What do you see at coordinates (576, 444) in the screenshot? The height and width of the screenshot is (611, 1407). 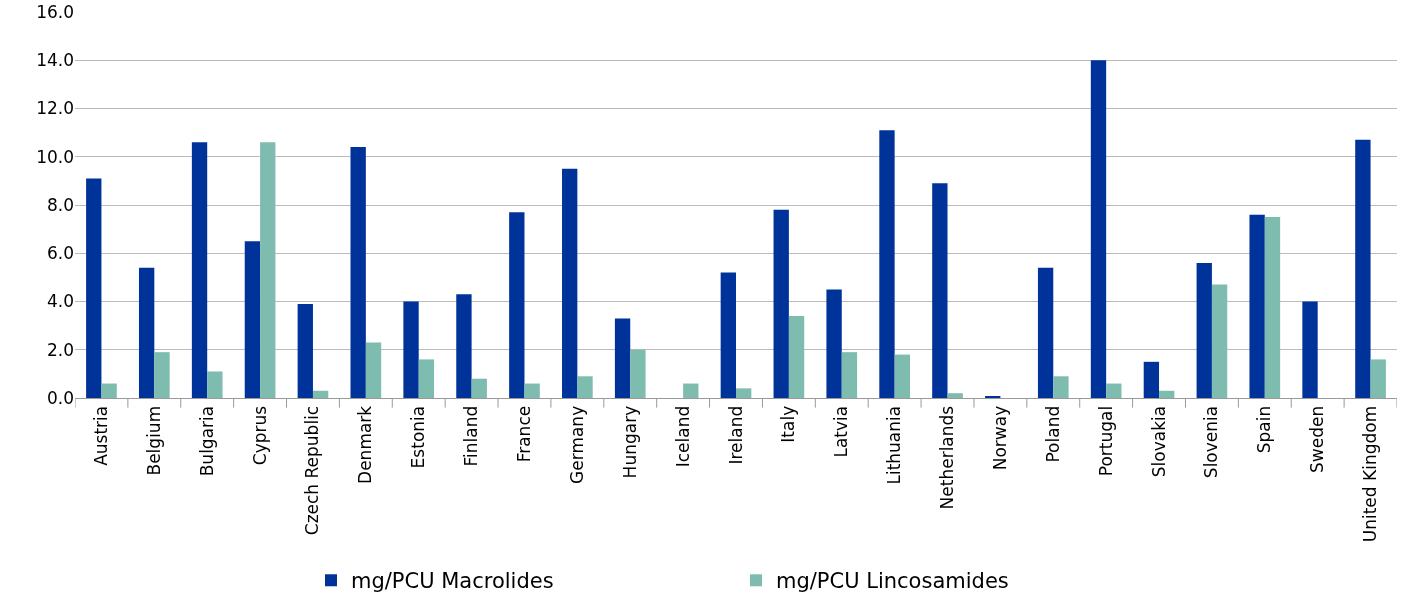 I see `x-tick-label: Germany` at bounding box center [576, 444].